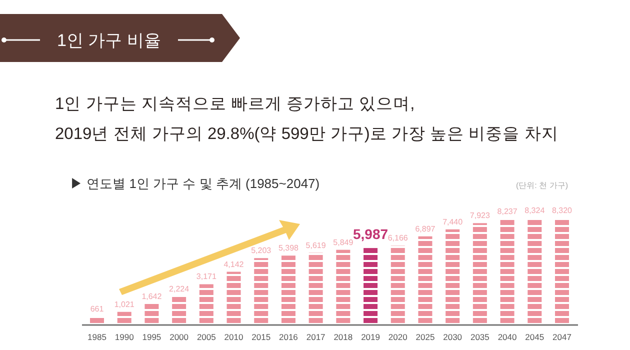  I want to click on data-label: 4,142, so click(234, 264).